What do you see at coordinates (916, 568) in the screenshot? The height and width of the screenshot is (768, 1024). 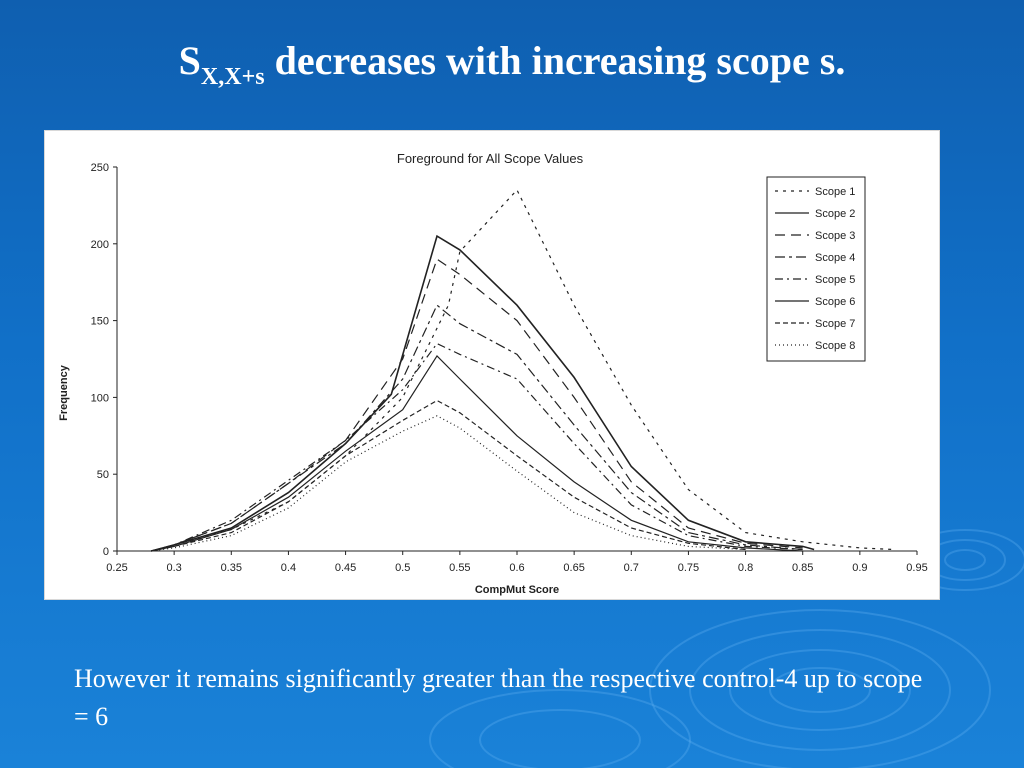 I see `x-tick-label: 0.95` at bounding box center [916, 568].